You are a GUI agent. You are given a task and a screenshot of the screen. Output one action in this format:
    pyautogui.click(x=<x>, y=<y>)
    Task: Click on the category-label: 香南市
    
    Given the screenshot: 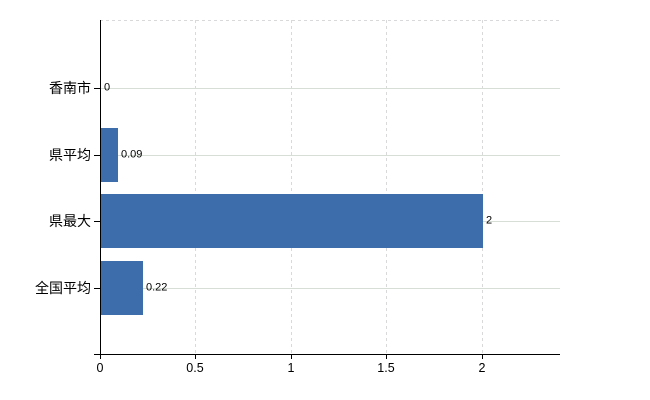 What is the action you would take?
    pyautogui.click(x=70, y=88)
    